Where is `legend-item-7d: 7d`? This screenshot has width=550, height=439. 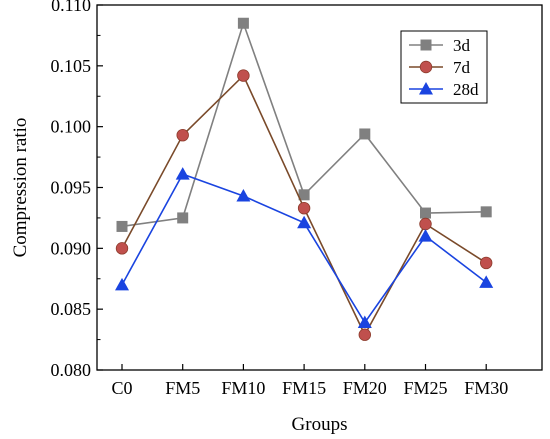 legend-item-7d: 7d is located at coordinates (440, 67).